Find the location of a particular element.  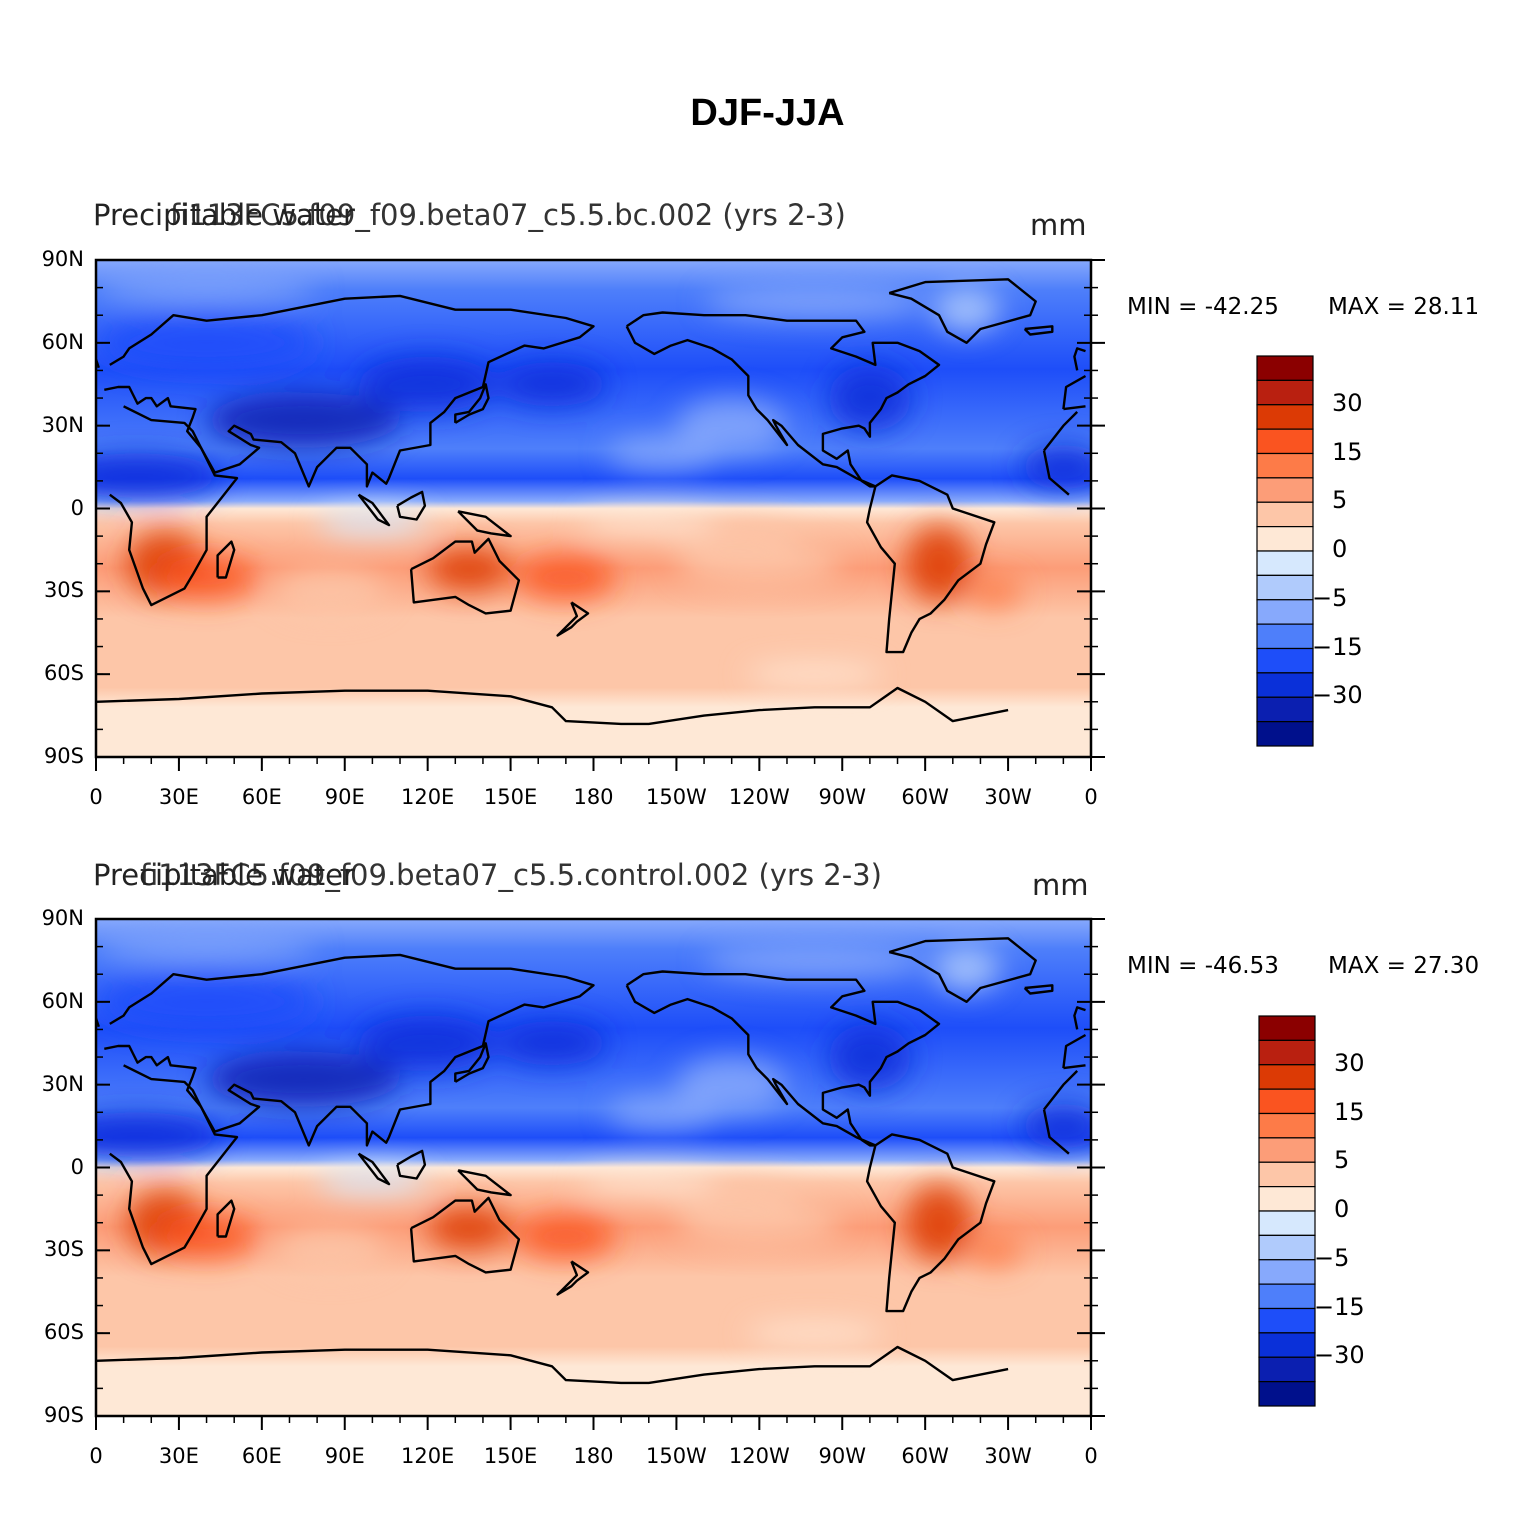

figure-title: DJF-JJA is located at coordinates (767, 113).